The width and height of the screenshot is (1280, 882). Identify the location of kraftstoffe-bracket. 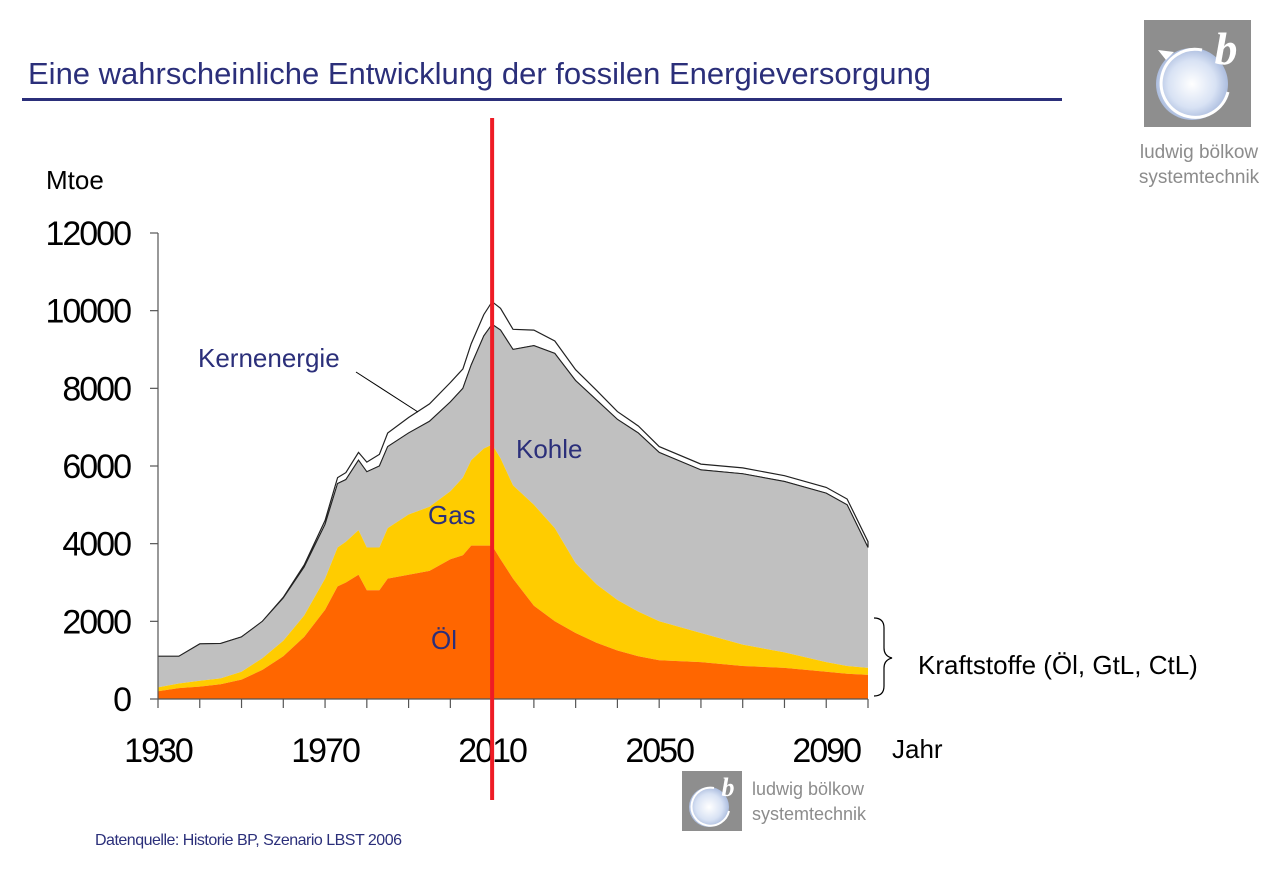
(883, 657).